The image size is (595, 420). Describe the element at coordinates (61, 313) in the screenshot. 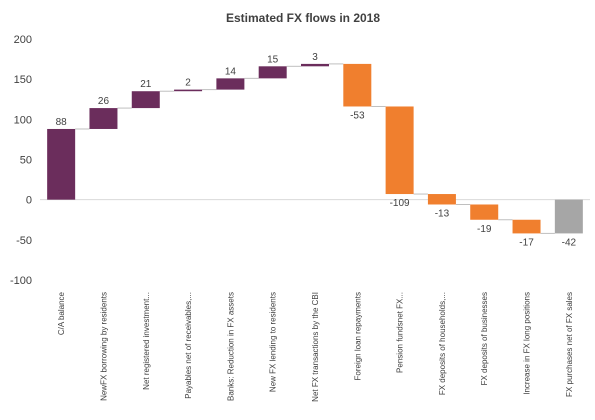

I see `x-tick-label: C/A balance` at that location.